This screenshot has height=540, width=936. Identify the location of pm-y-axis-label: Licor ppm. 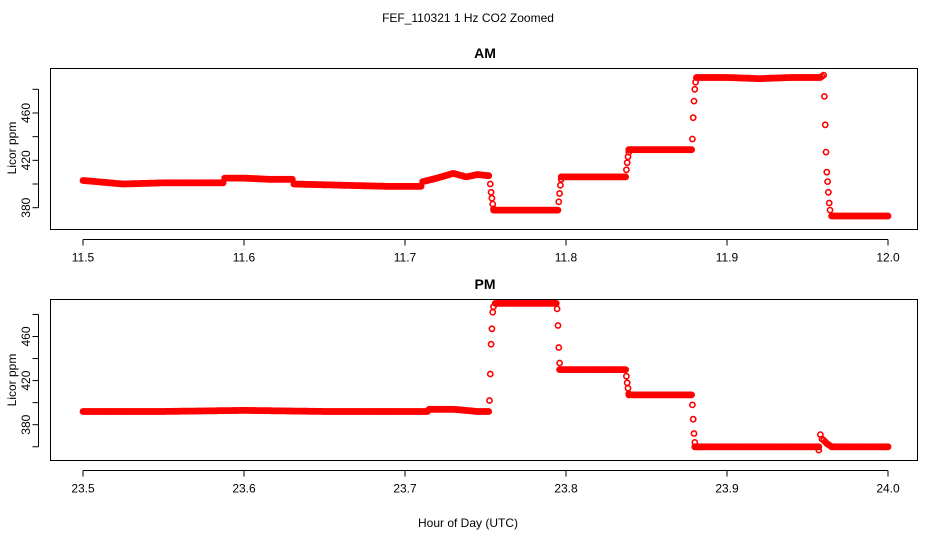
(12, 380).